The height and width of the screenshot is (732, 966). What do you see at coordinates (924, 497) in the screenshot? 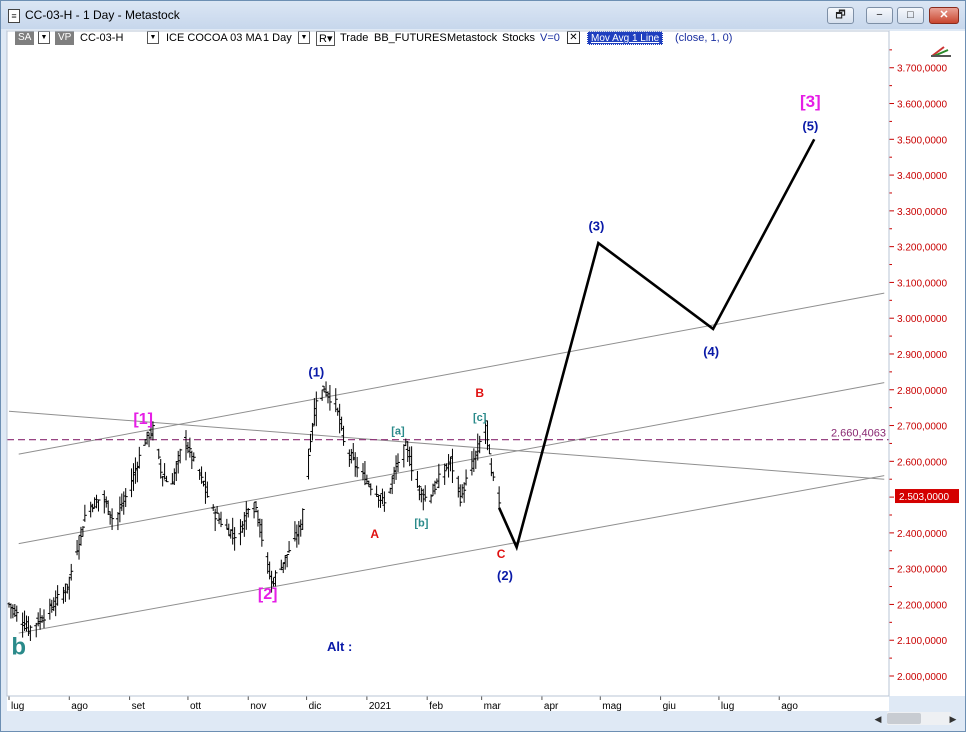
I see `last-price-label: 2.503,0000` at bounding box center [924, 497].